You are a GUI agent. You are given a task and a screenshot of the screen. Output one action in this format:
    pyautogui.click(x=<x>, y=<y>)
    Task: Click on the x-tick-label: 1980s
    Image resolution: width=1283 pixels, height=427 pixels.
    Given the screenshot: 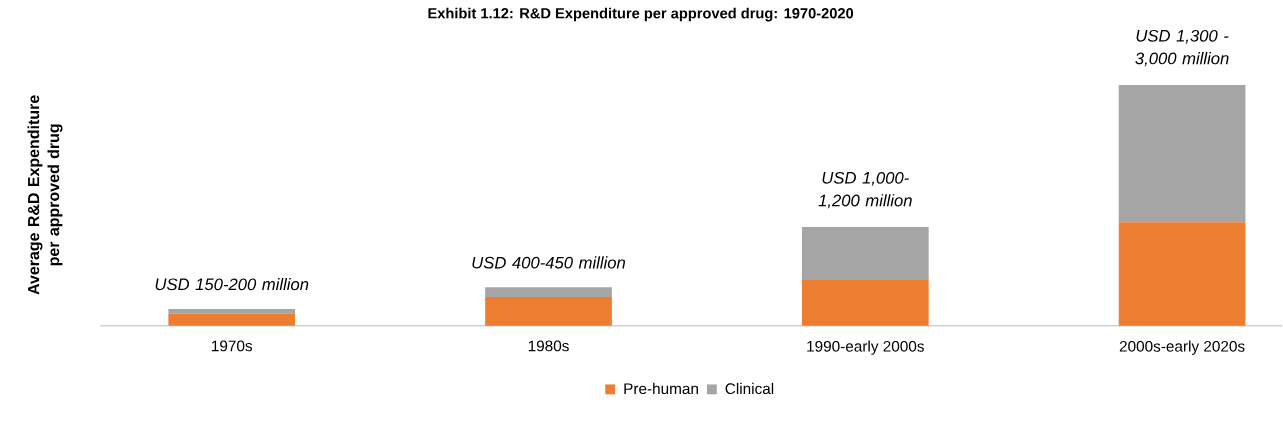 What is the action you would take?
    pyautogui.click(x=548, y=346)
    